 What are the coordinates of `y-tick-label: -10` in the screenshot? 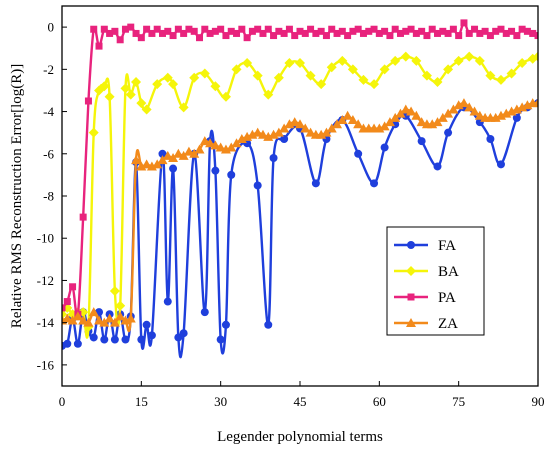 It's located at (45, 238).